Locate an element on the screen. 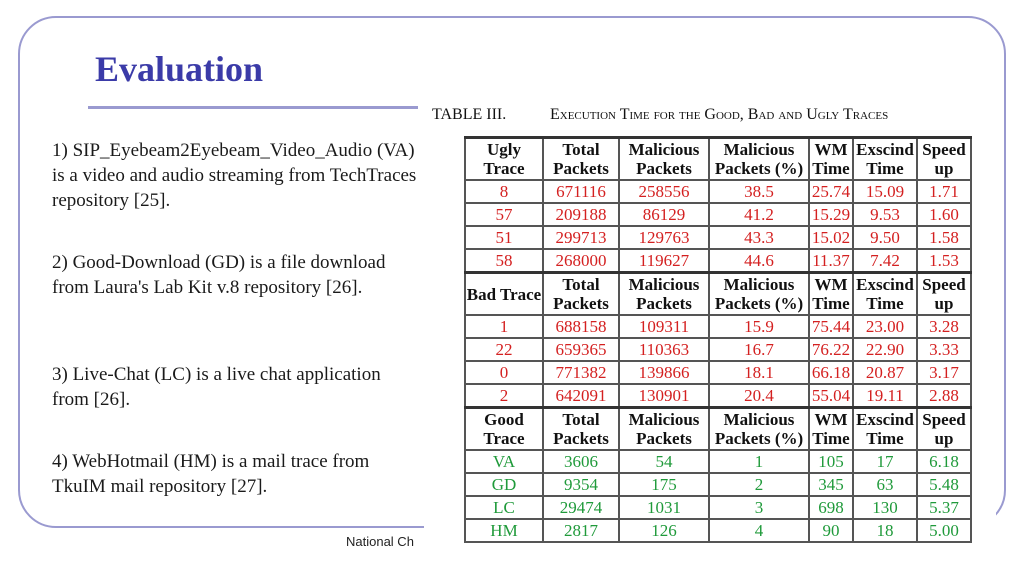  table-cell: 41.2 is located at coordinates (759, 214).